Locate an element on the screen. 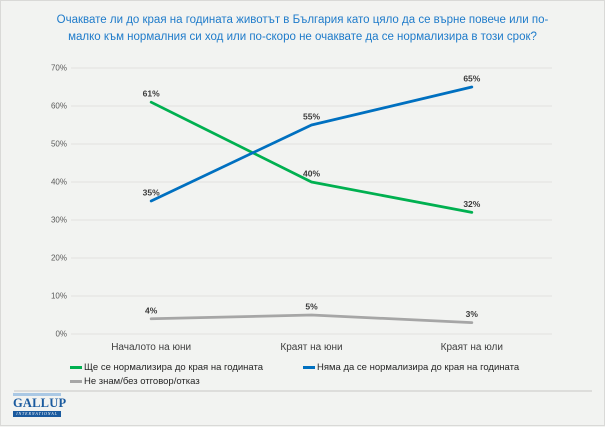  data-label-series2: 3% is located at coordinates (472, 314).